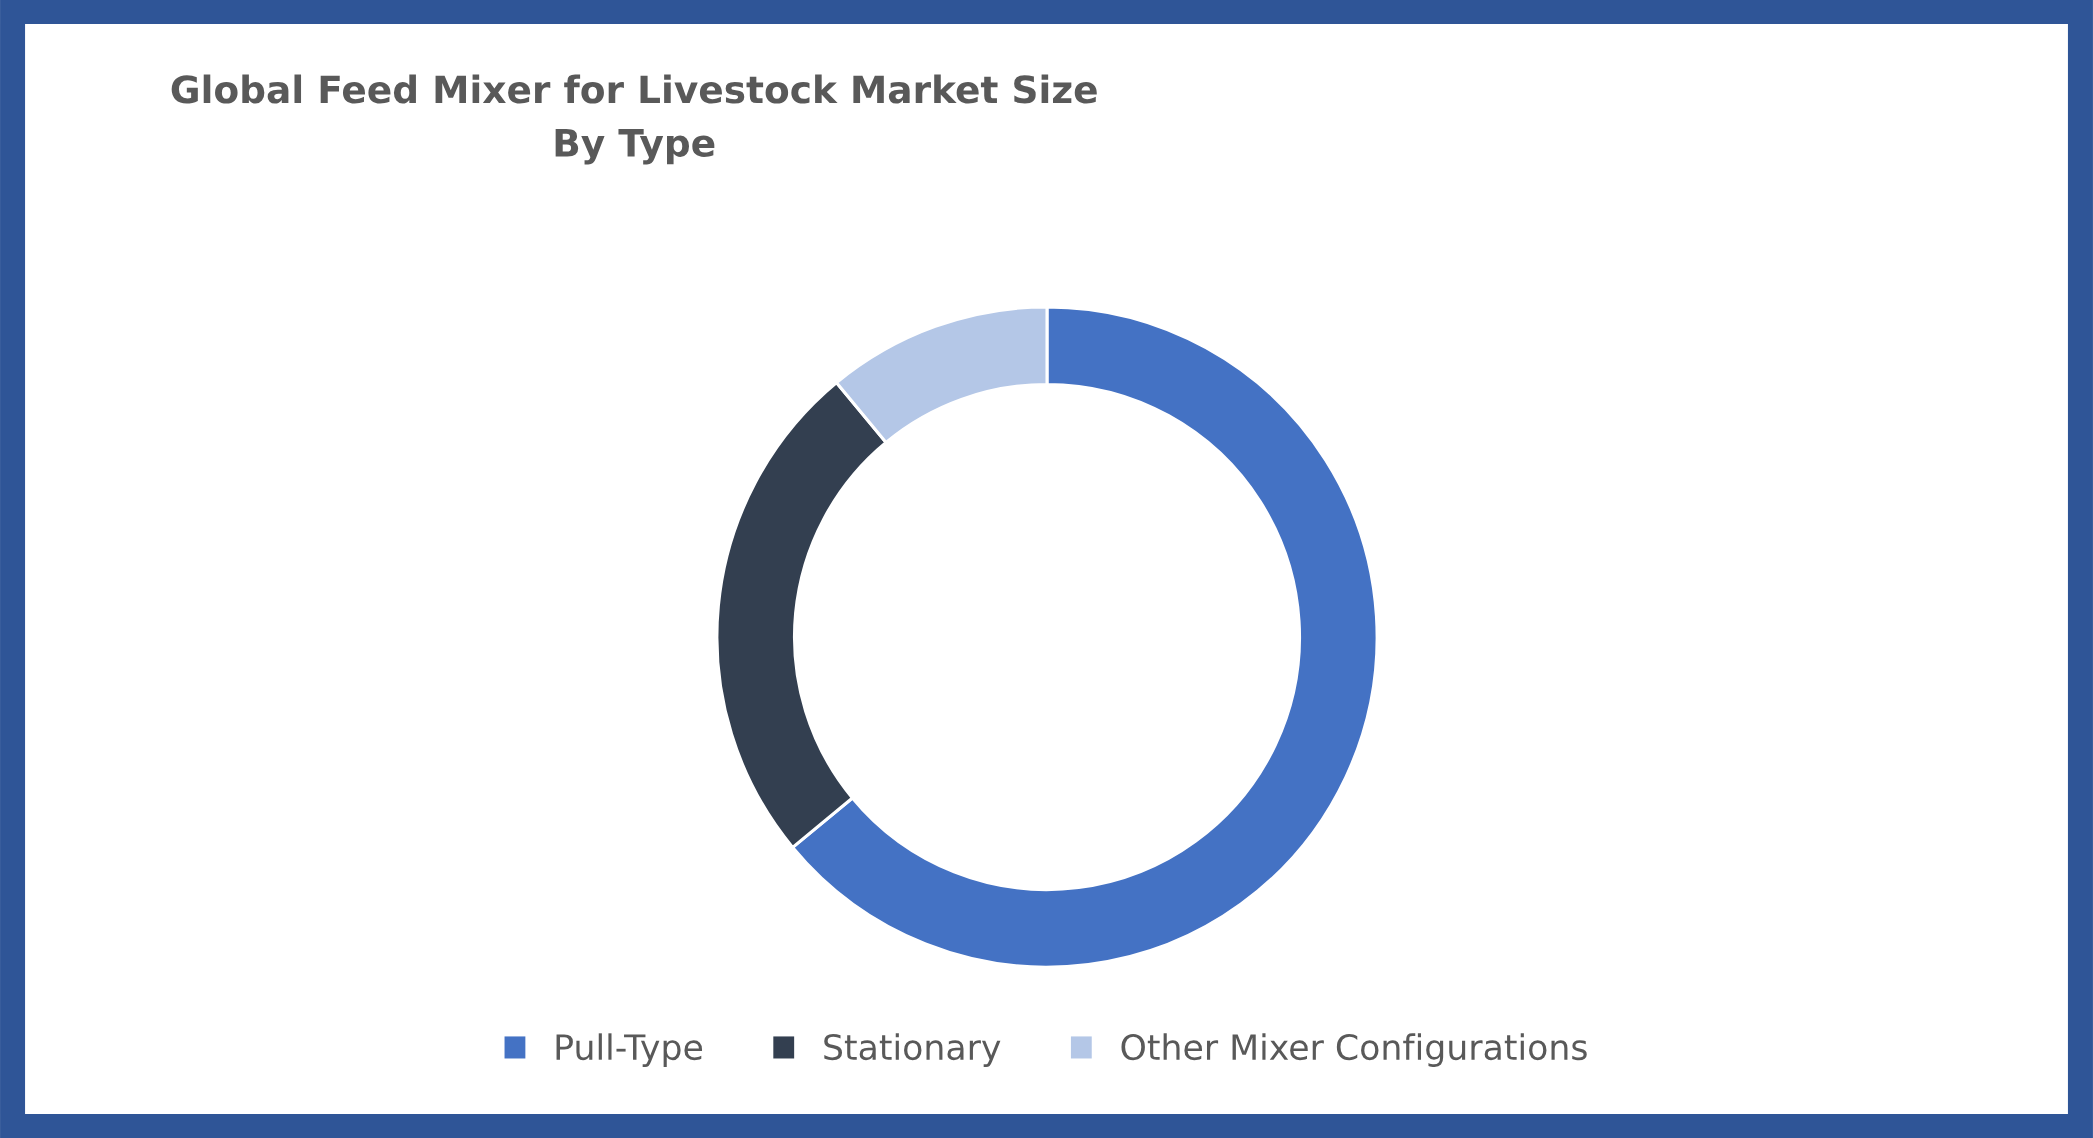 The image size is (2093, 1138). Describe the element at coordinates (634, 119) in the screenshot. I see `chart-title: Global Feed Mixer for Livestock Market Size By Type` at that location.